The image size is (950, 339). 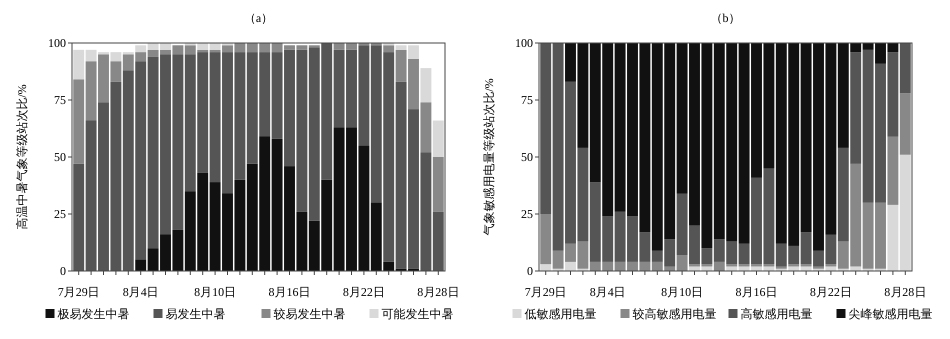 I want to click on legend-label: 极易发生中暑, so click(x=93, y=314).